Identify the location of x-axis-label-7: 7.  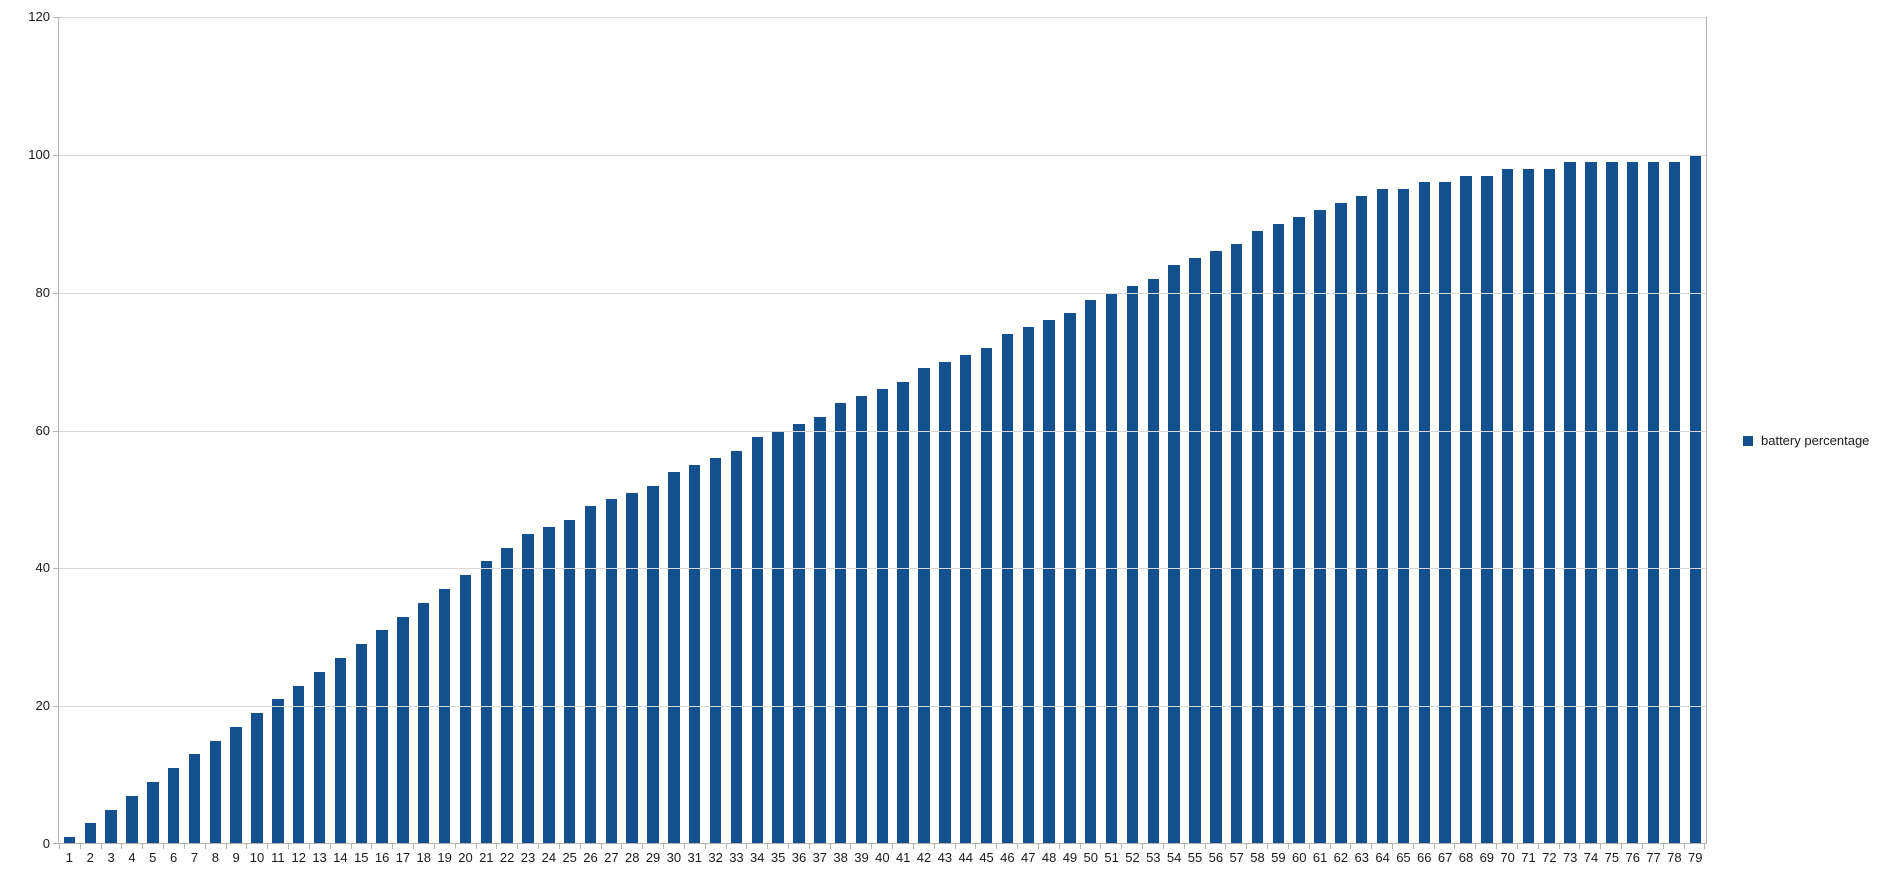
(194, 857).